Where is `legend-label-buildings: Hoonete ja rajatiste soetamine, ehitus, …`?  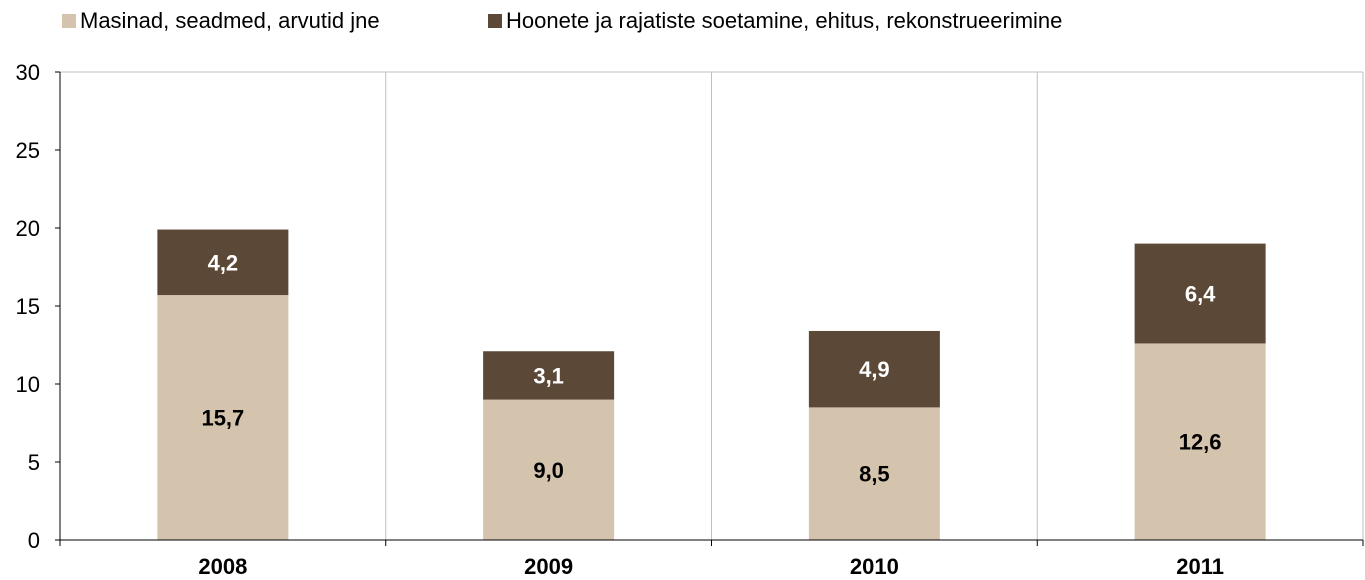 legend-label-buildings: Hoonete ja rajatiste soetamine, ehitus, … is located at coordinates (784, 20).